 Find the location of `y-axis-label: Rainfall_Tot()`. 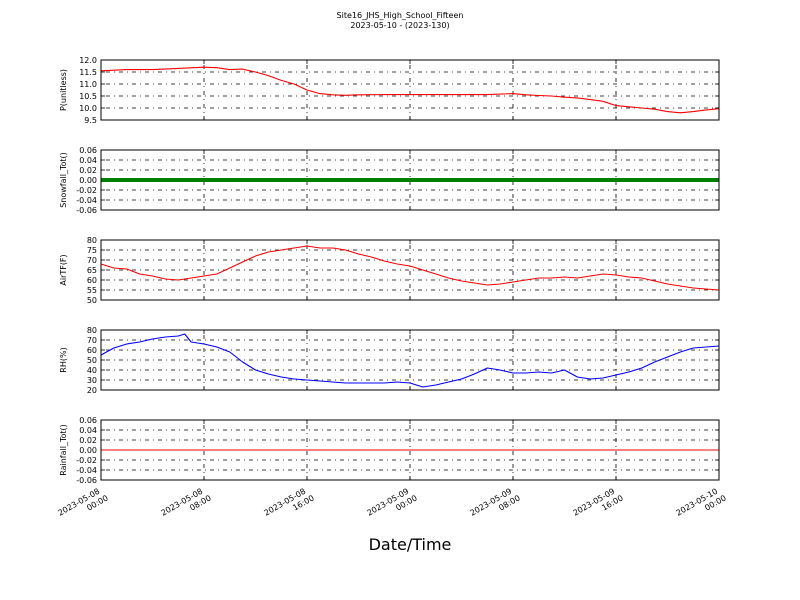

y-axis-label: Rainfall_Tot() is located at coordinates (63, 450).